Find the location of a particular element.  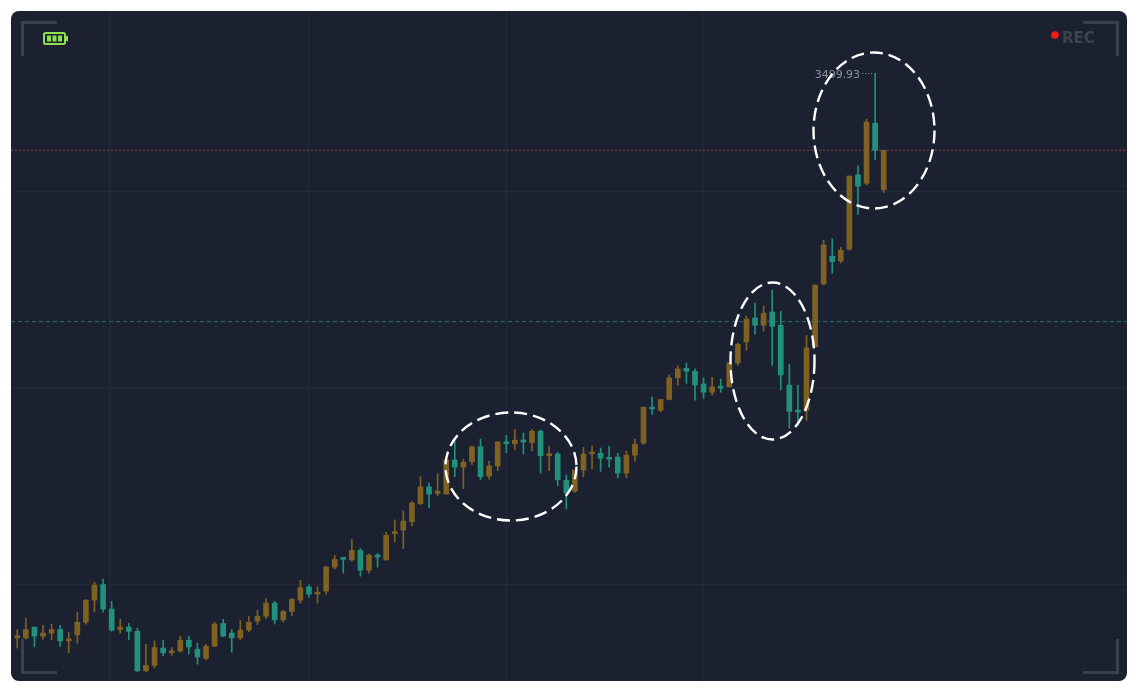

annotation: 3499.93 is located at coordinates (837, 74).